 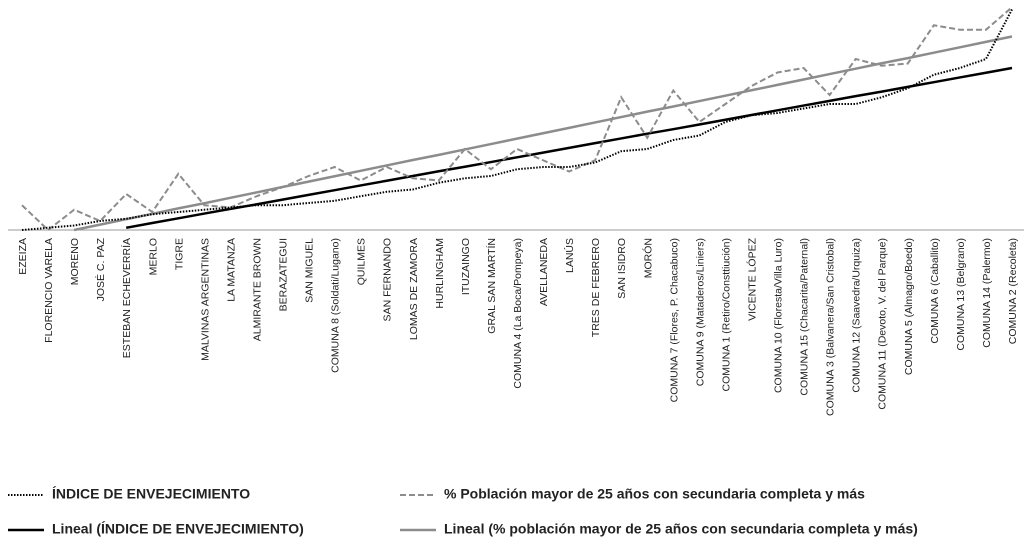 What do you see at coordinates (491, 286) in the screenshot?
I see `x-tick-label: GRAL SAN MARTÍN` at bounding box center [491, 286].